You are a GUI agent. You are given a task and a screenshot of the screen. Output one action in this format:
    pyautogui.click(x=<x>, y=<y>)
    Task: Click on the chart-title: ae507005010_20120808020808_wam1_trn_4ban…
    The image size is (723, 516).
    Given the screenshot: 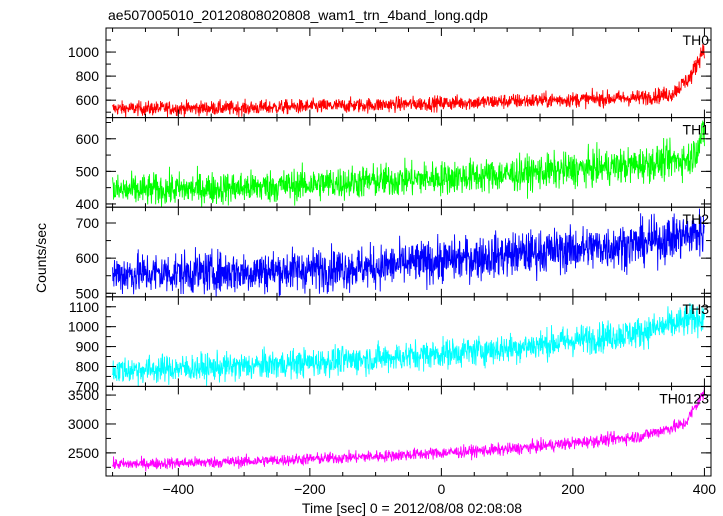 What is the action you would take?
    pyautogui.click(x=298, y=15)
    